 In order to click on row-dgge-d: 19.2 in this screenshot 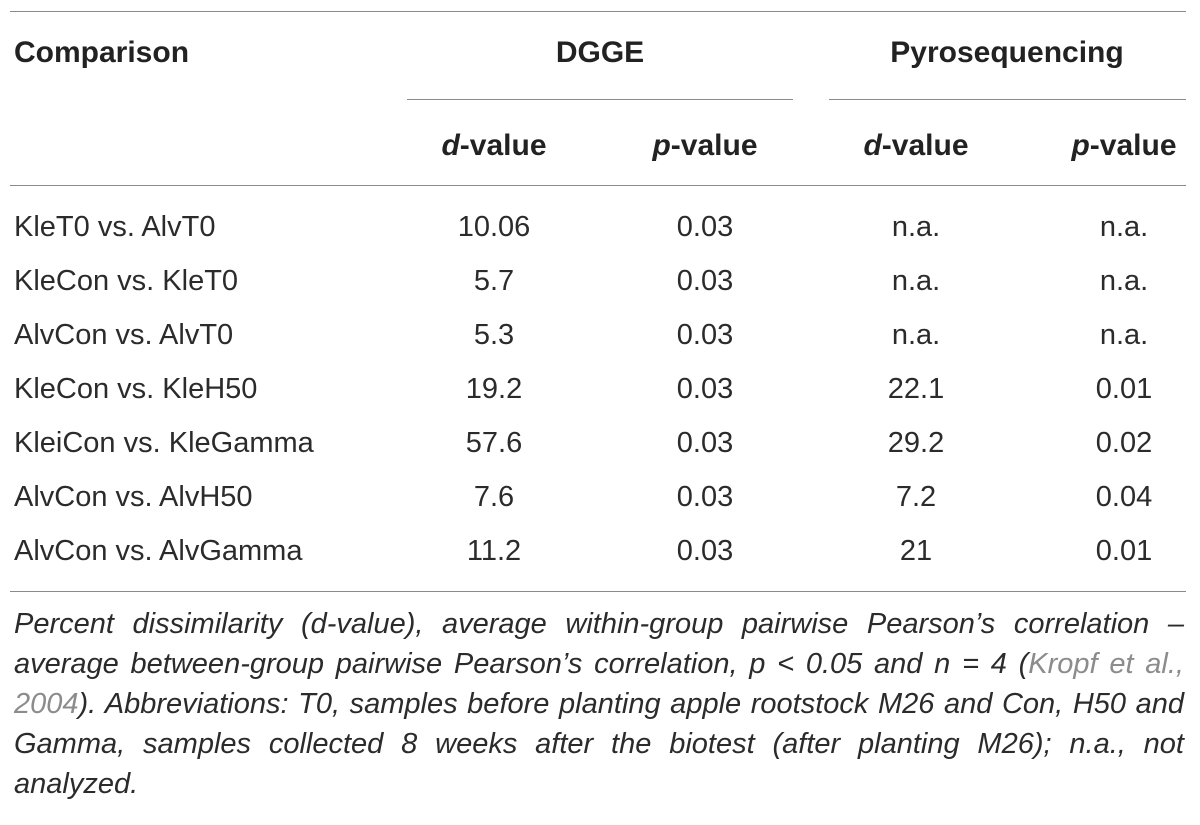, I will do `click(494, 389)`.